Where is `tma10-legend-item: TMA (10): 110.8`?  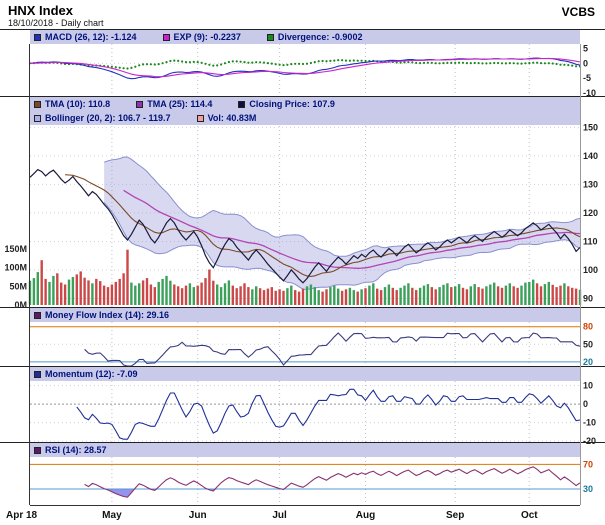 tma10-legend-item: TMA (10): 110.8 is located at coordinates (72, 104).